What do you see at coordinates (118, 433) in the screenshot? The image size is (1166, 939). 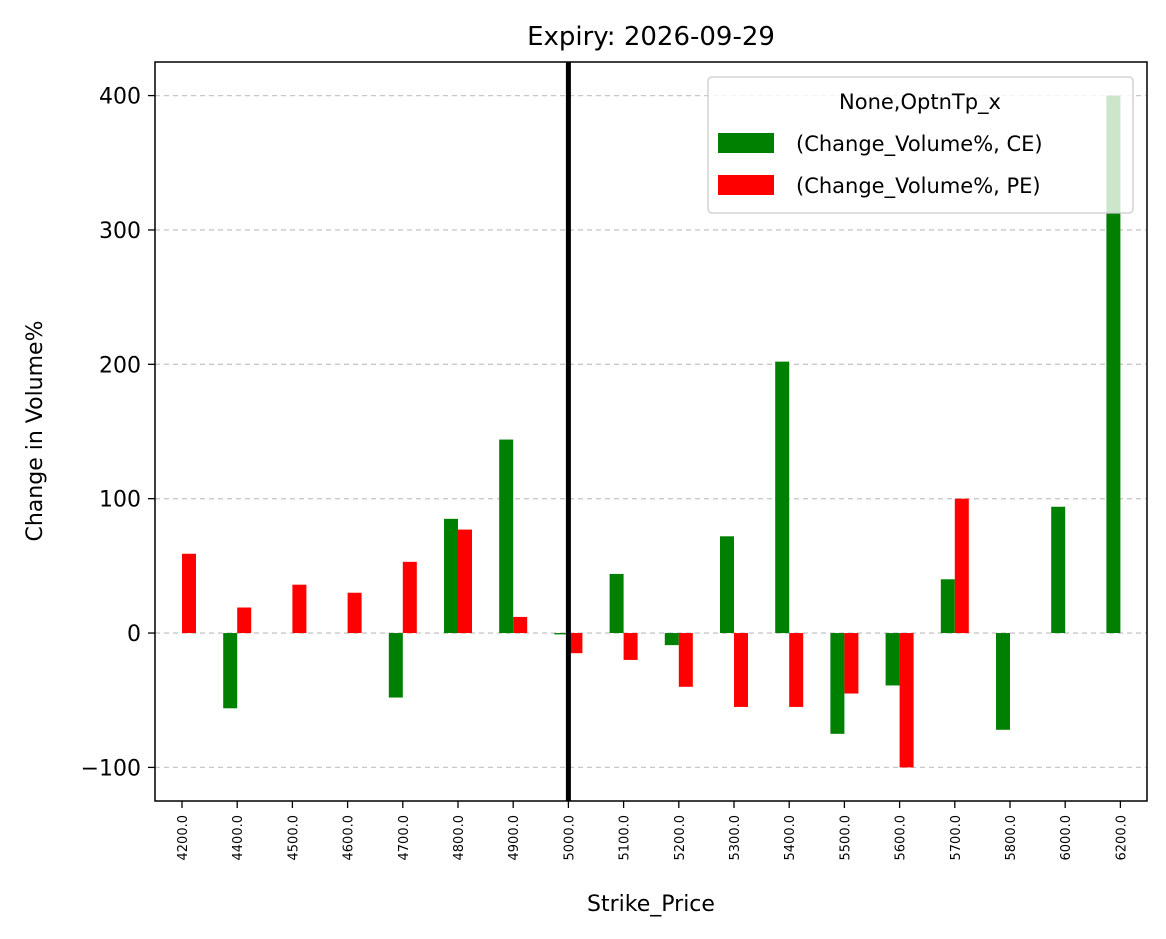 I see `y-axis-ticks: −100 0 100 200 300 400` at bounding box center [118, 433].